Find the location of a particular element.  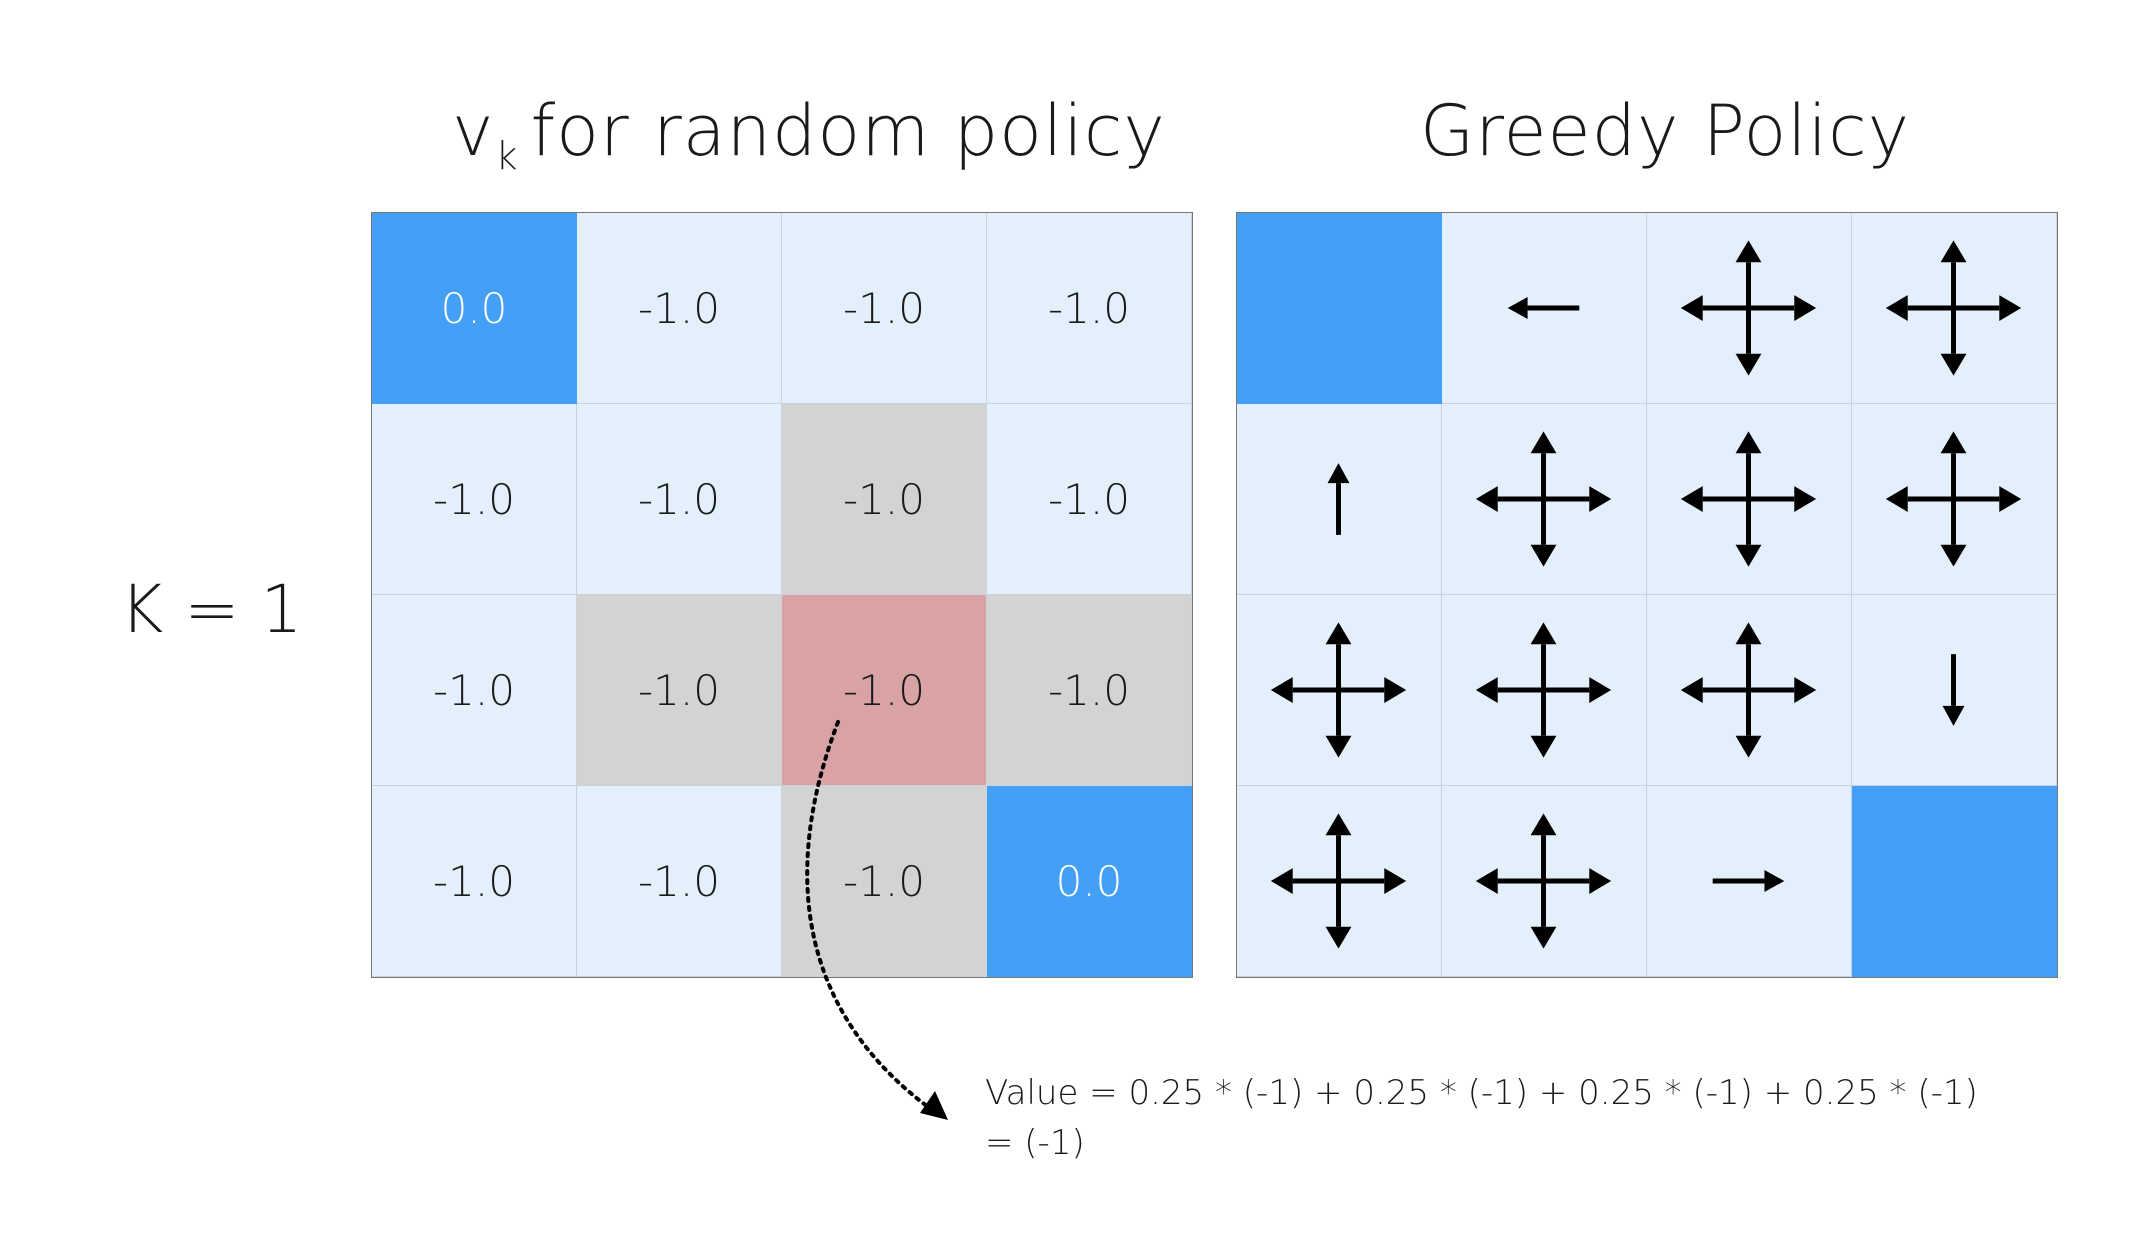

value-subscript: k is located at coordinates (507, 156).